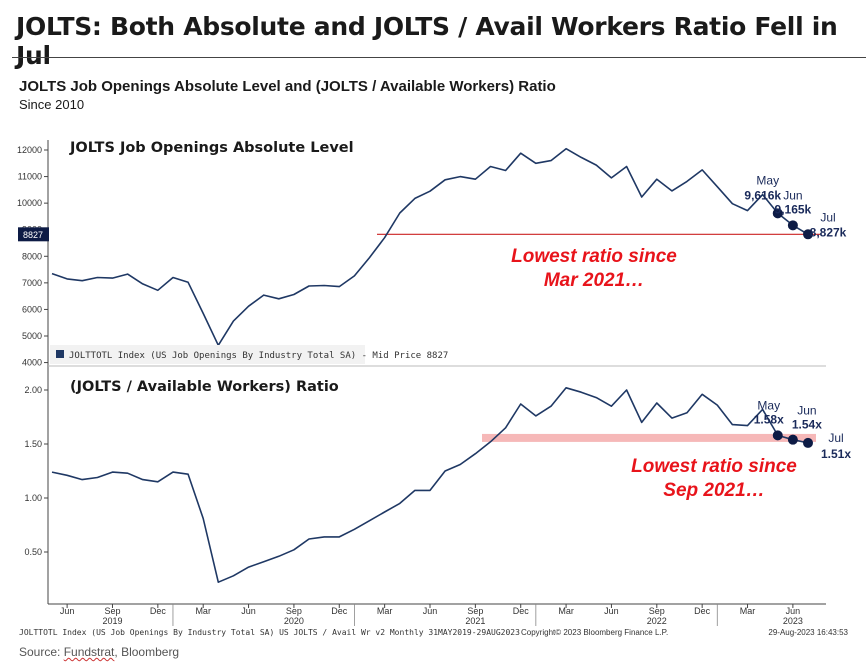 The width and height of the screenshot is (866, 662). What do you see at coordinates (649, 437) in the screenshot?
I see `bottom-reference-band` at bounding box center [649, 437].